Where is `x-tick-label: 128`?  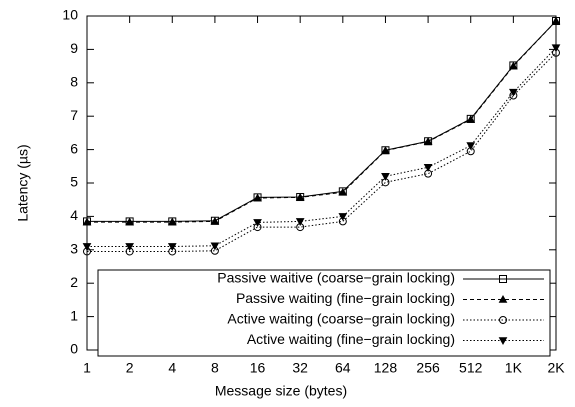 x-tick-label: 128 is located at coordinates (386, 368).